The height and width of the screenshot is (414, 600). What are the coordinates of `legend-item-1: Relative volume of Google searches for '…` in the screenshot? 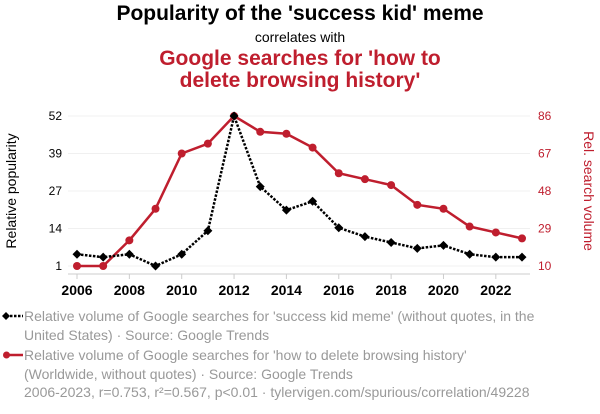 It's located at (273, 326).